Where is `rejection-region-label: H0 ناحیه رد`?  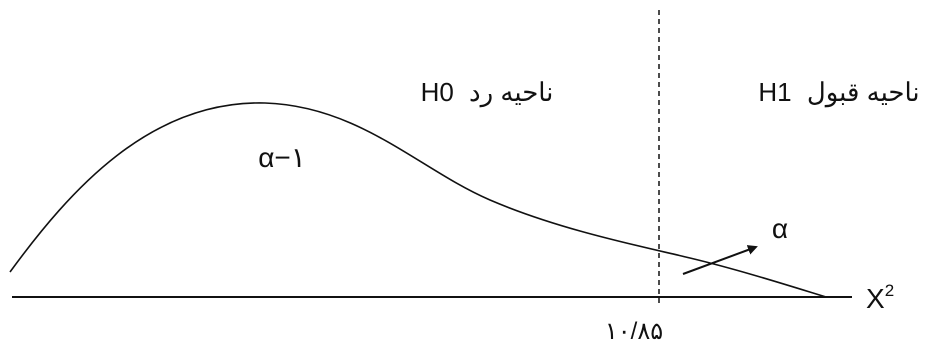 rejection-region-label: H0 ناحیه رد is located at coordinates (487, 92).